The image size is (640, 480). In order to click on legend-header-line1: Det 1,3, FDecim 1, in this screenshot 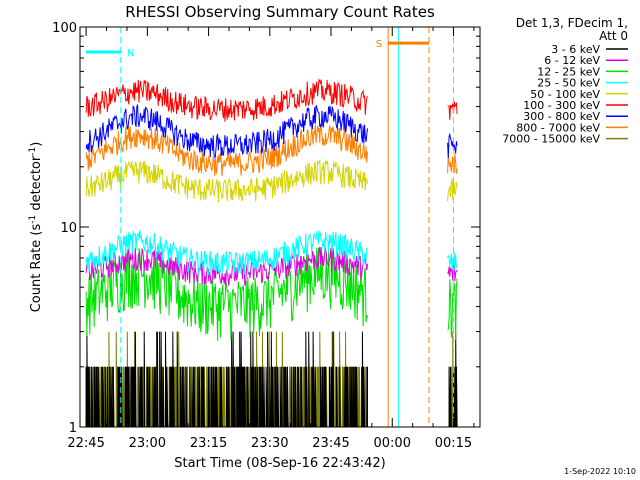, I will do `click(572, 23)`.